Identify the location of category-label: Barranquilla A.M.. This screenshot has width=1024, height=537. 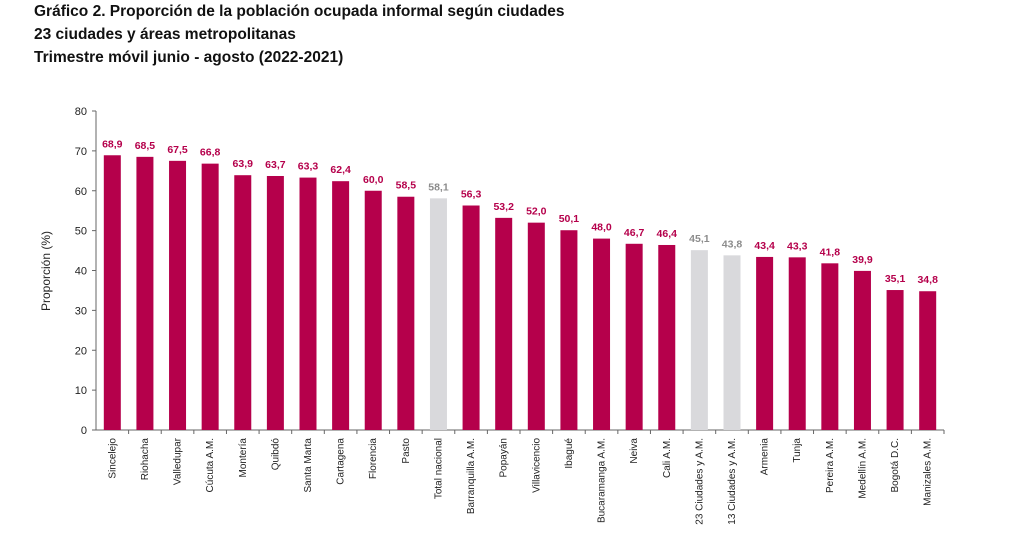
(471, 476).